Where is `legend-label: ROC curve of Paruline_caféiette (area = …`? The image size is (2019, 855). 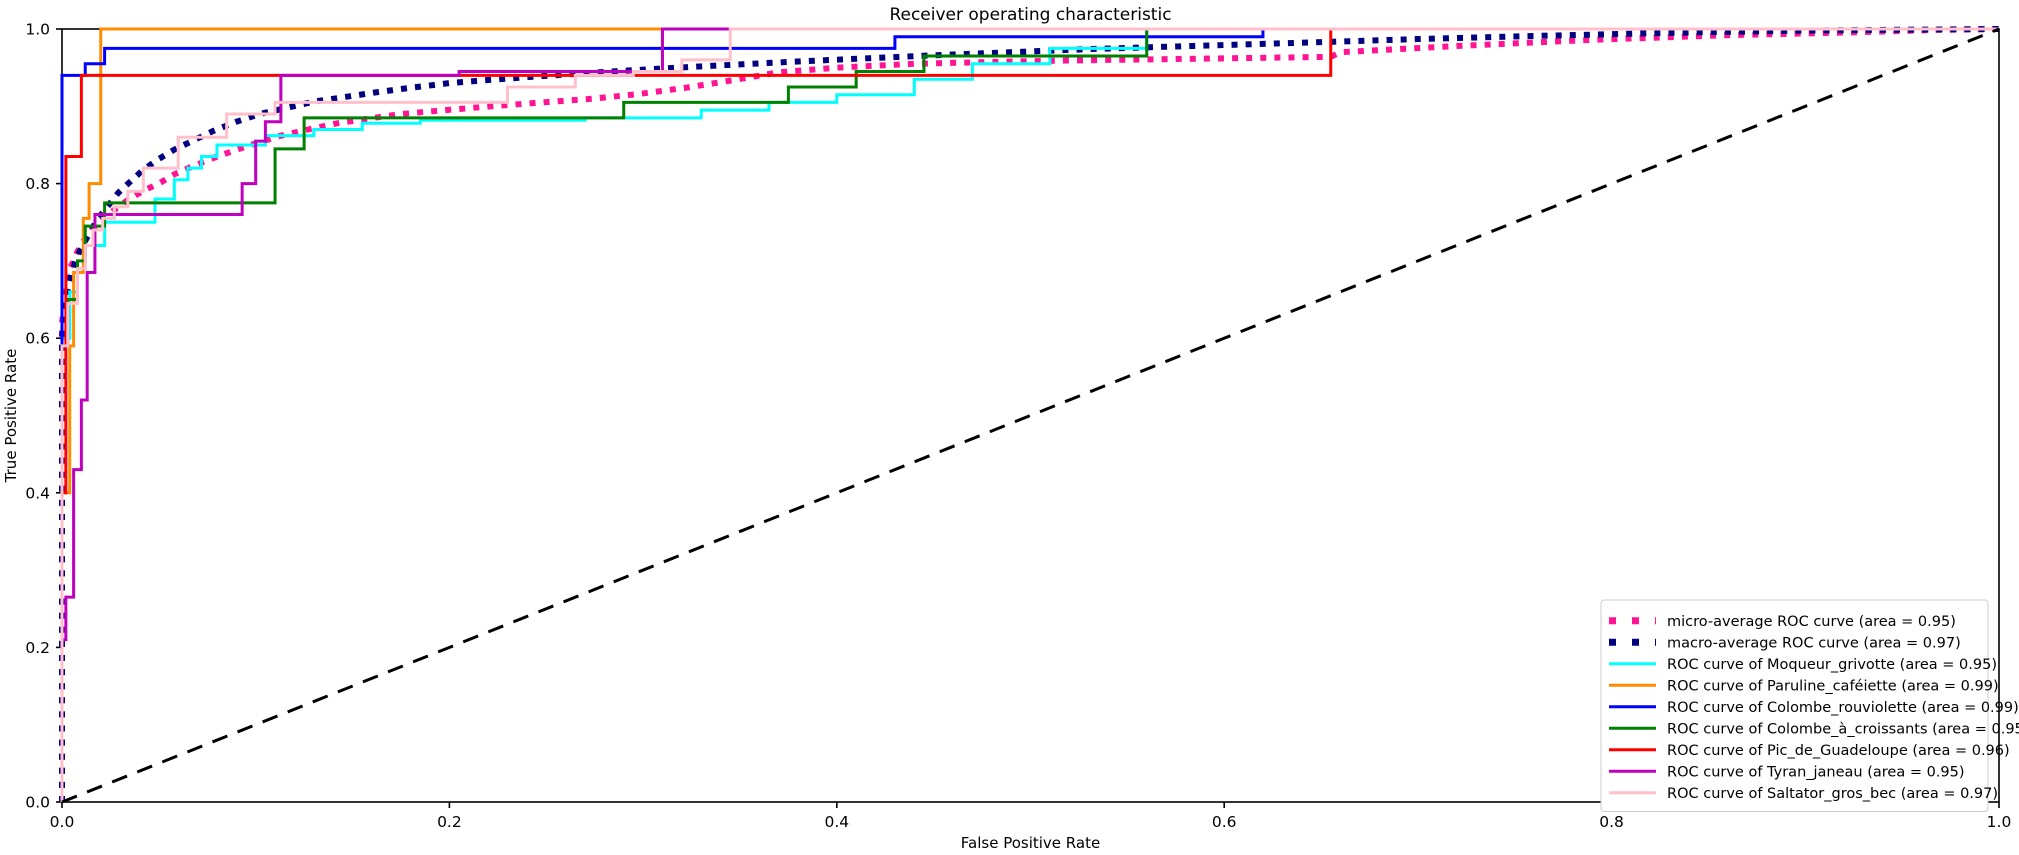 legend-label: ROC curve of Paruline_caféiette (area = … is located at coordinates (1833, 686).